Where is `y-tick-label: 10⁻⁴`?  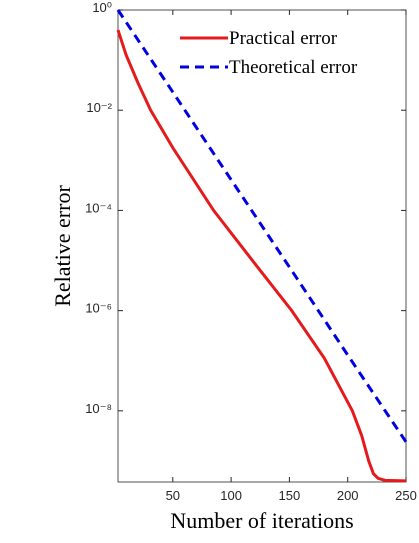 y-tick-label: 10⁻⁴ is located at coordinates (98, 207).